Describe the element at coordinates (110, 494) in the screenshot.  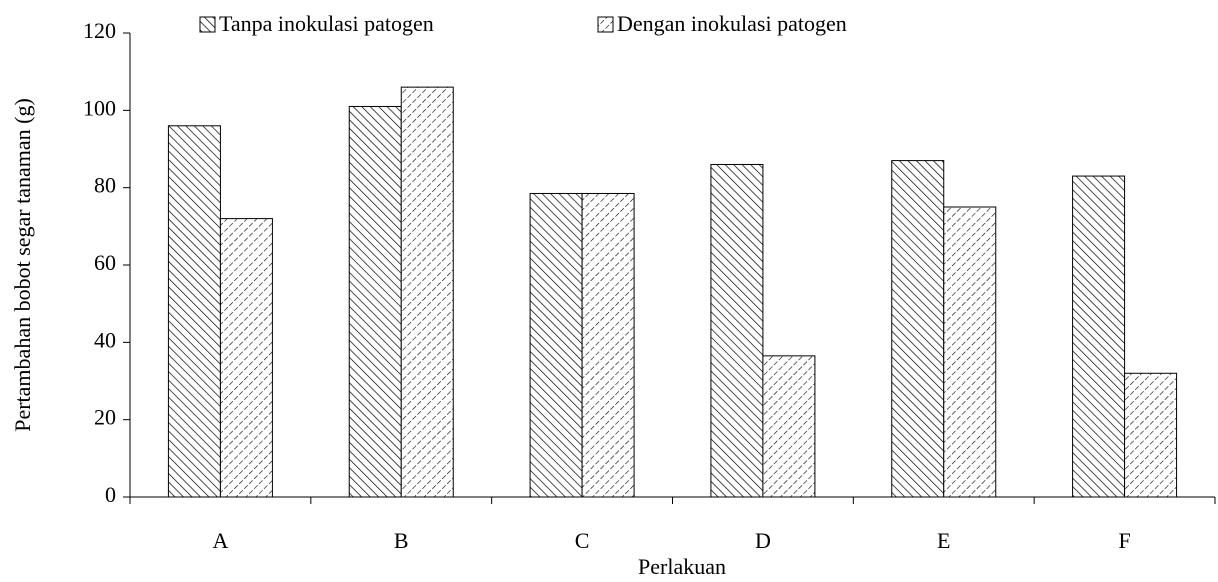
I see `y-tick-label: 0` at that location.